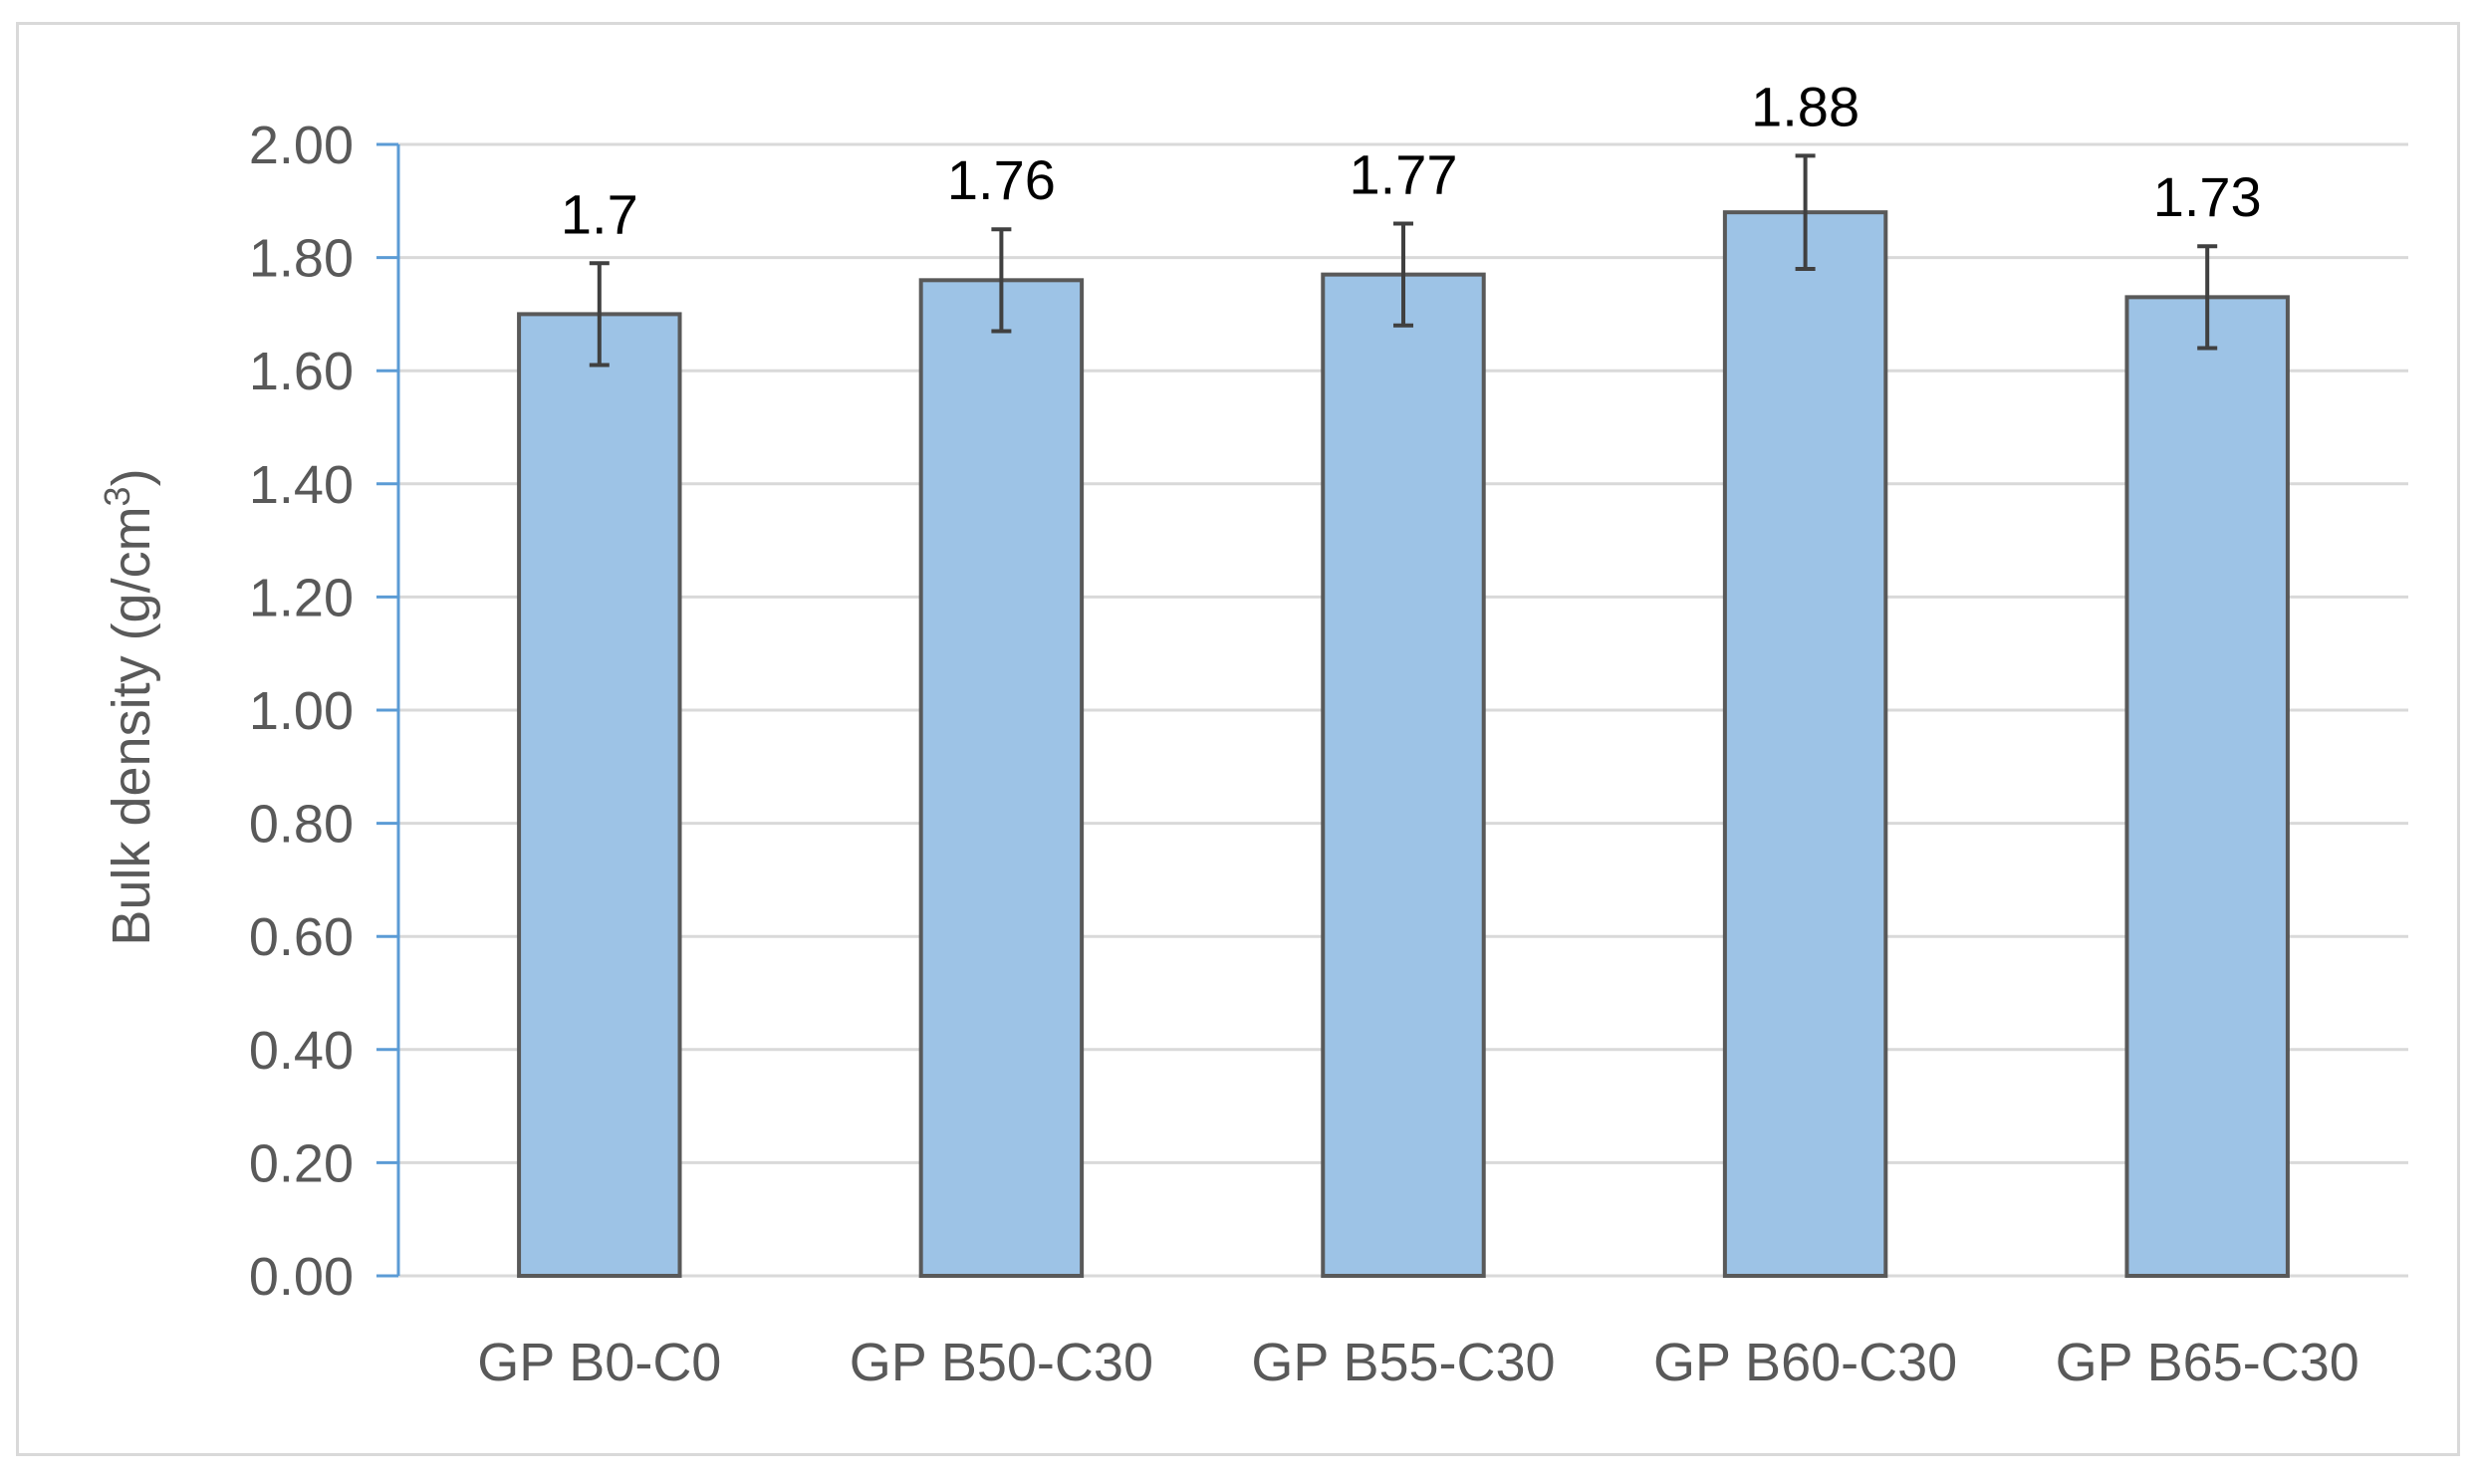 Image resolution: width=2478 pixels, height=1484 pixels. What do you see at coordinates (1404, 174) in the screenshot?
I see `data-label: 1.77` at bounding box center [1404, 174].